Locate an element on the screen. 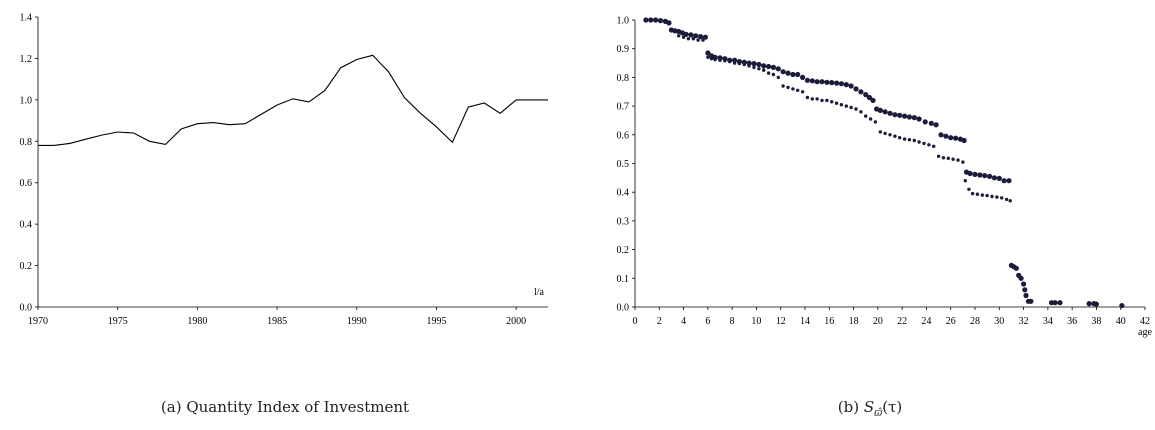 This screenshot has height=430, width=1155. chart-b-x-tick-label: 20 is located at coordinates (878, 321).